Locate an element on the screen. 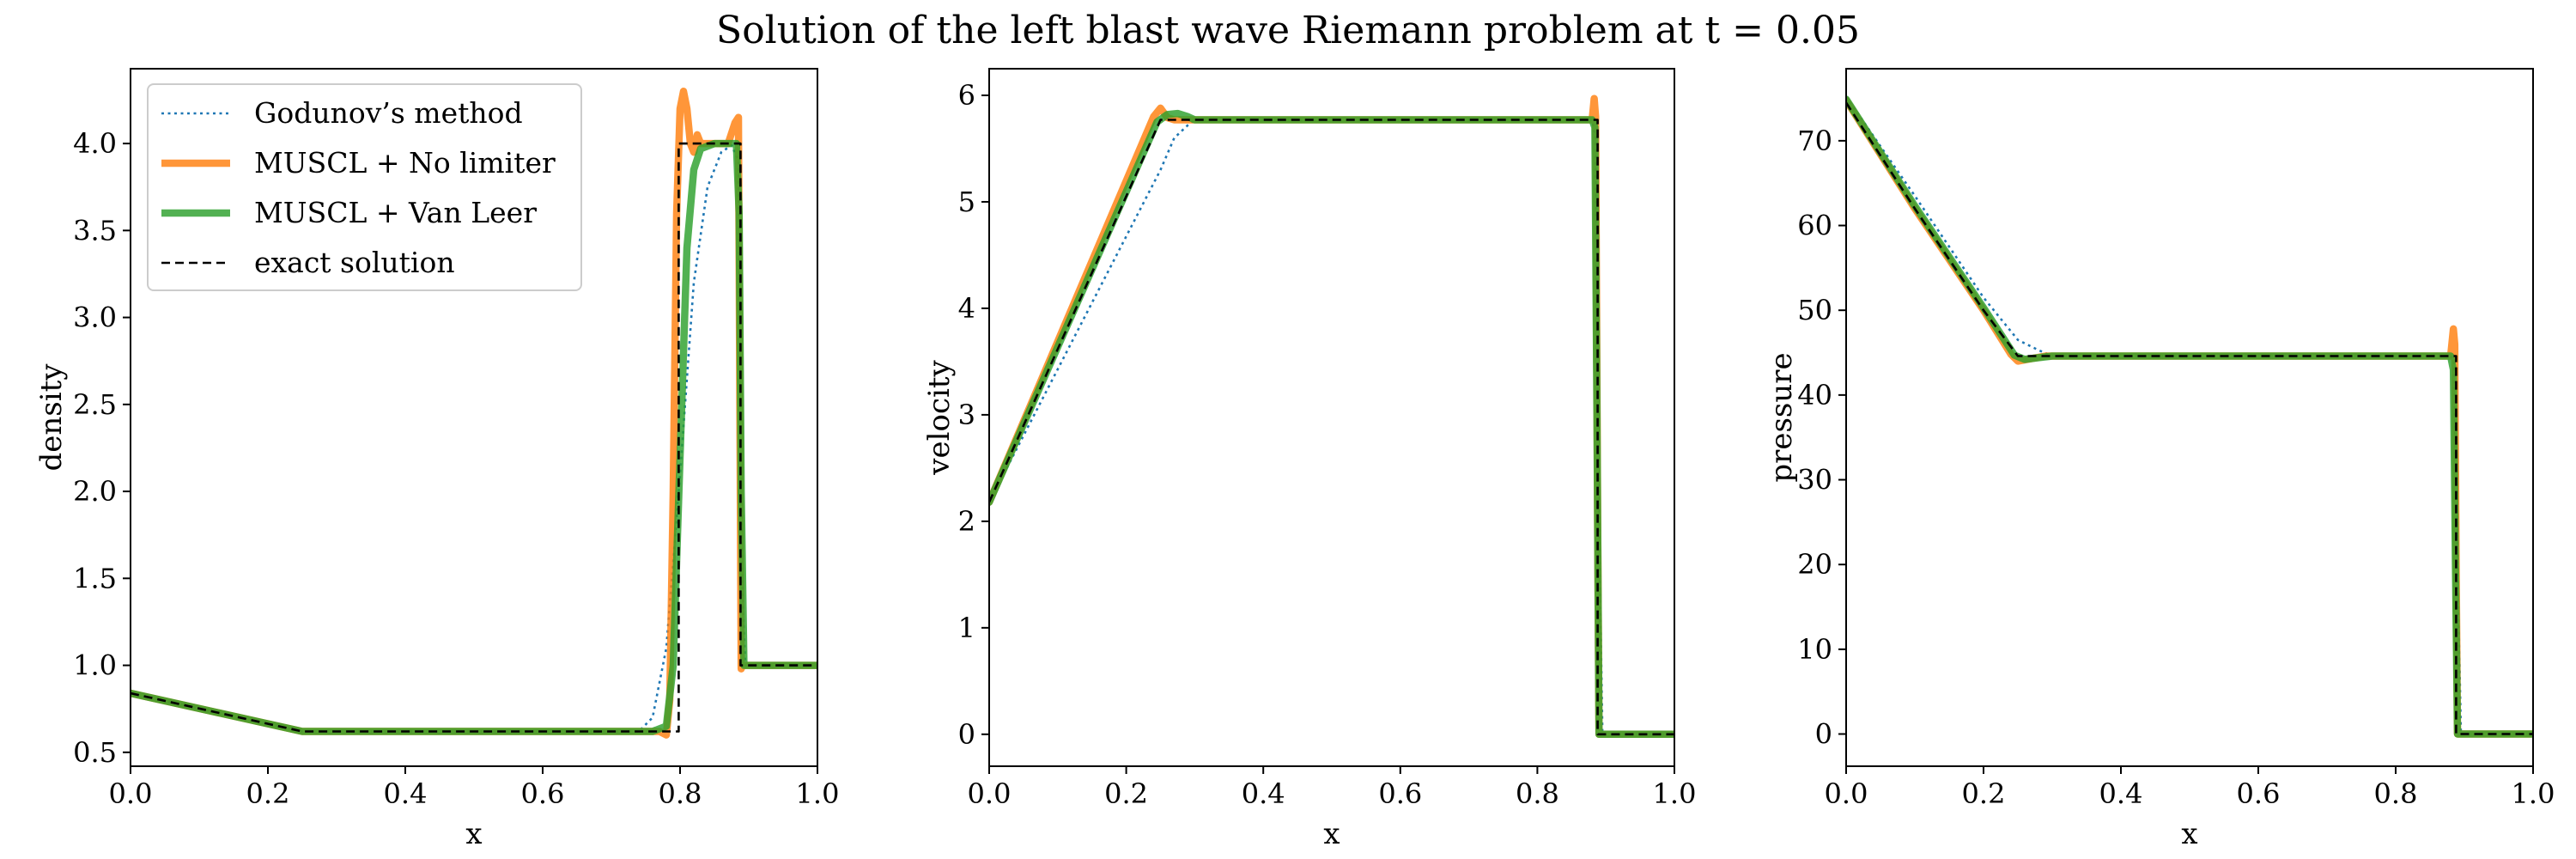 The height and width of the screenshot is (859, 2576). y-axis-label: velocity is located at coordinates (940, 417).